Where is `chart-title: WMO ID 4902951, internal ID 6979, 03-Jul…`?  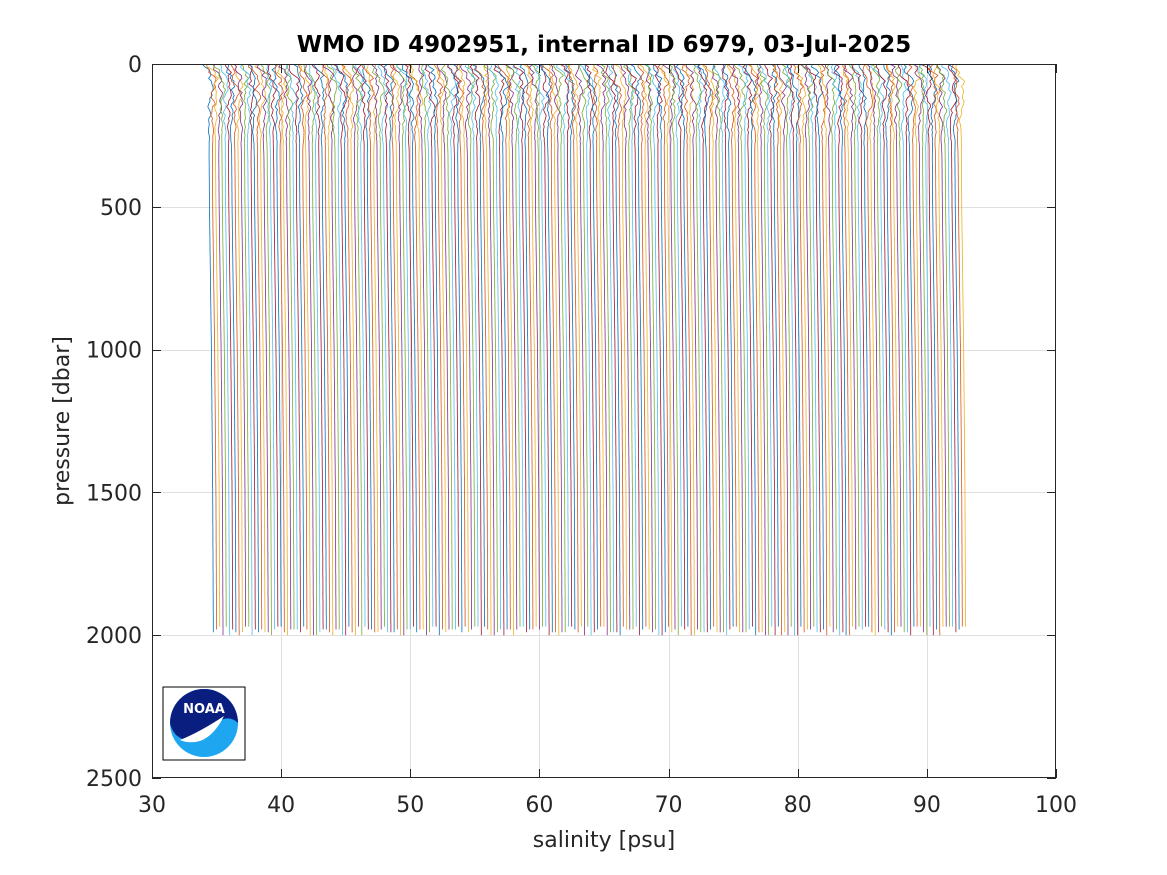
chart-title: WMO ID 4902951, internal ID 6979, 03-Jul… is located at coordinates (604, 45).